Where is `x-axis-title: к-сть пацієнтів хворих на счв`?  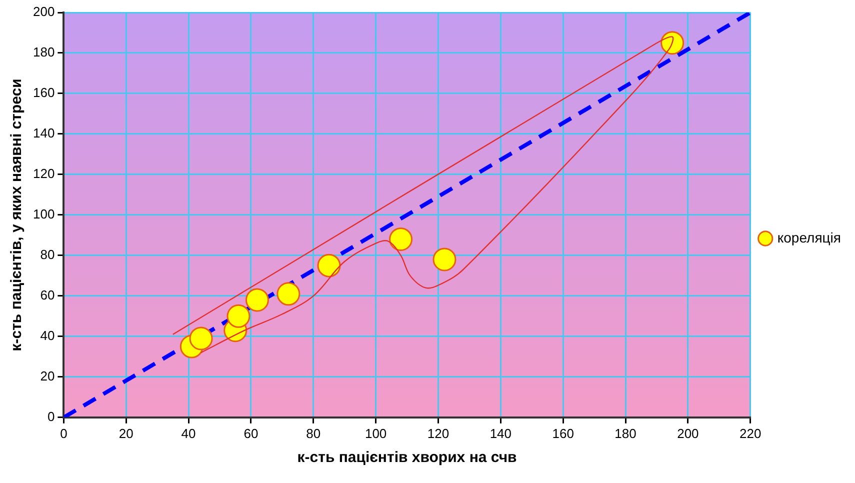
x-axis-title: к-сть пацієнтів хворих на счв is located at coordinates (407, 457).